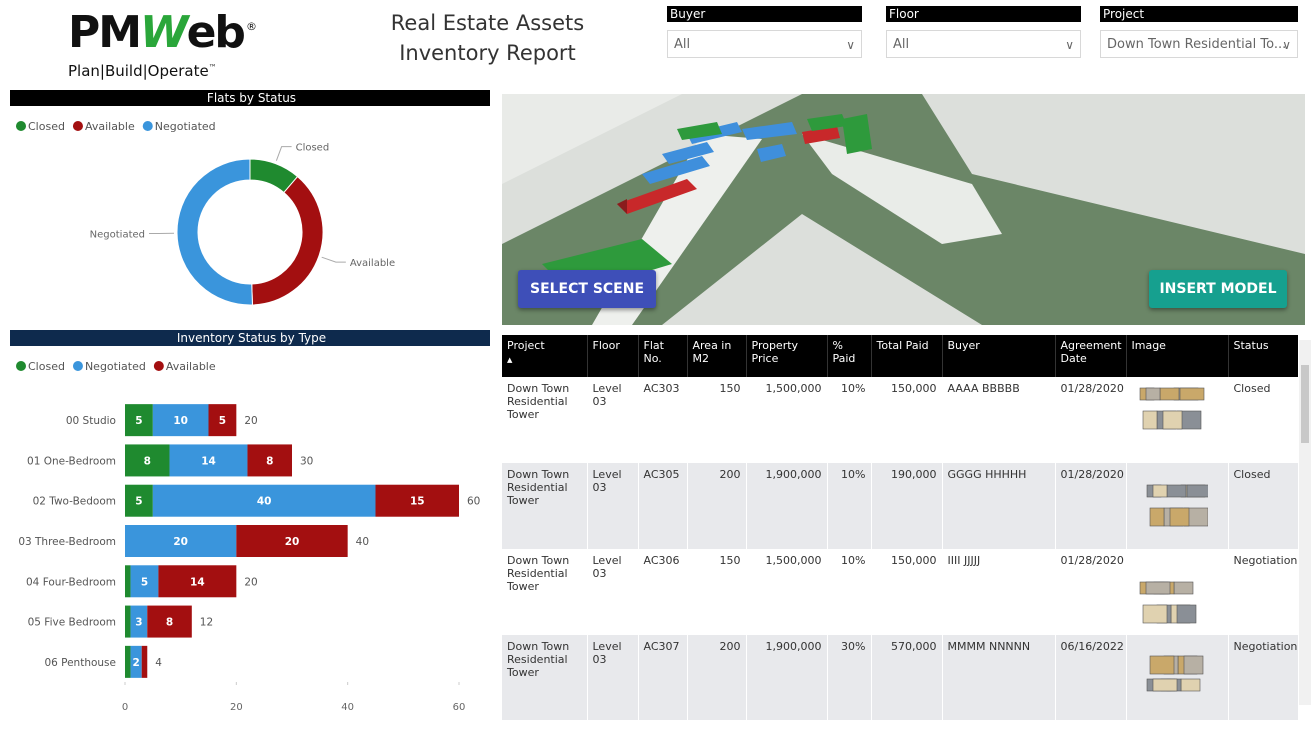  I want to click on table-cell: AC306, so click(663, 592).